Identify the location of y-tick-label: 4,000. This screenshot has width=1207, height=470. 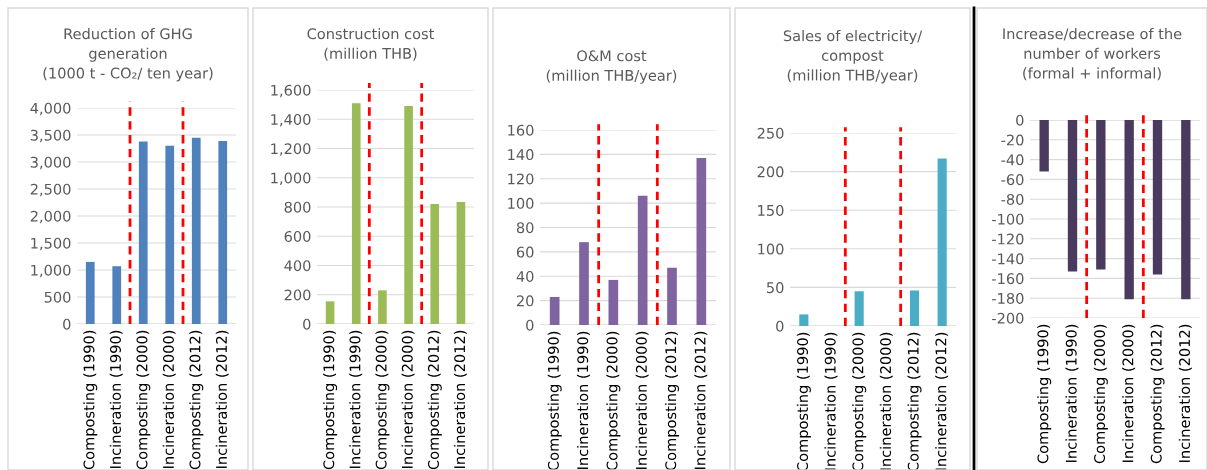
(50, 109).